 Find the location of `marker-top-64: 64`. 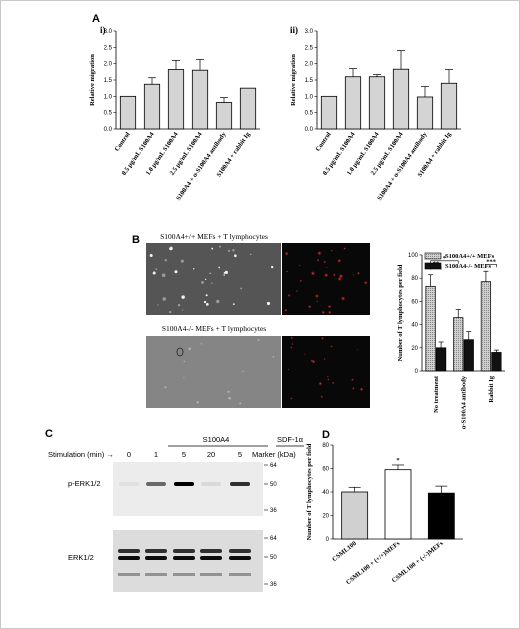

marker-top-64: 64 is located at coordinates (273, 466).